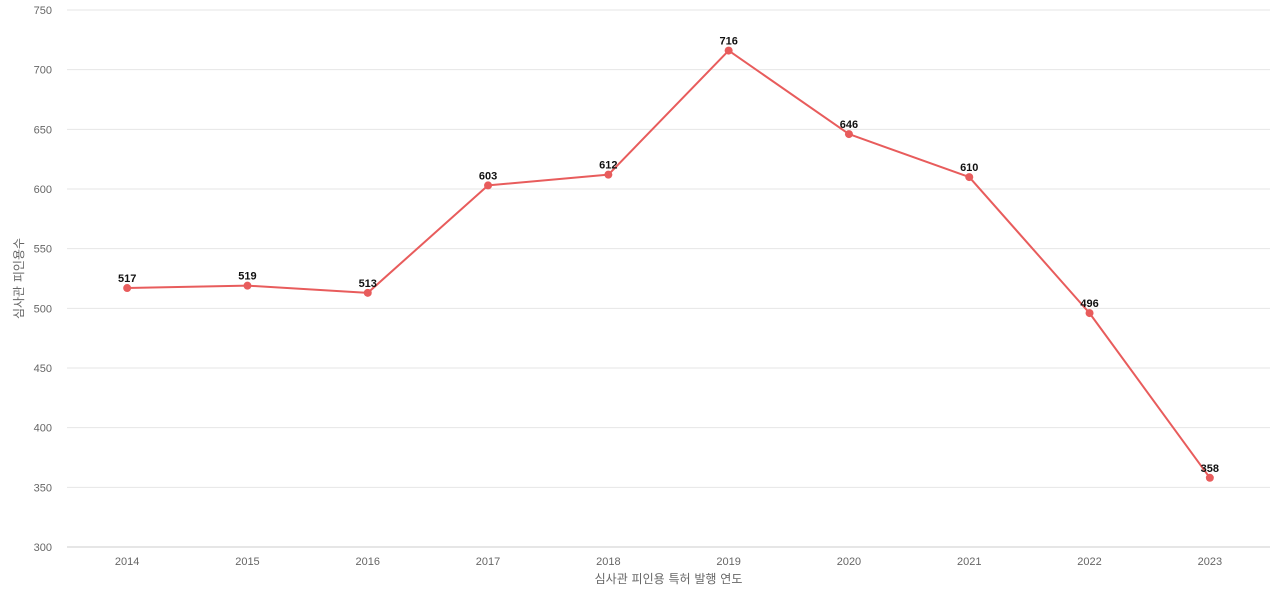 Image resolution: width=1280 pixels, height=600 pixels. What do you see at coordinates (43, 369) in the screenshot?
I see `y-tick-label: 450` at bounding box center [43, 369].